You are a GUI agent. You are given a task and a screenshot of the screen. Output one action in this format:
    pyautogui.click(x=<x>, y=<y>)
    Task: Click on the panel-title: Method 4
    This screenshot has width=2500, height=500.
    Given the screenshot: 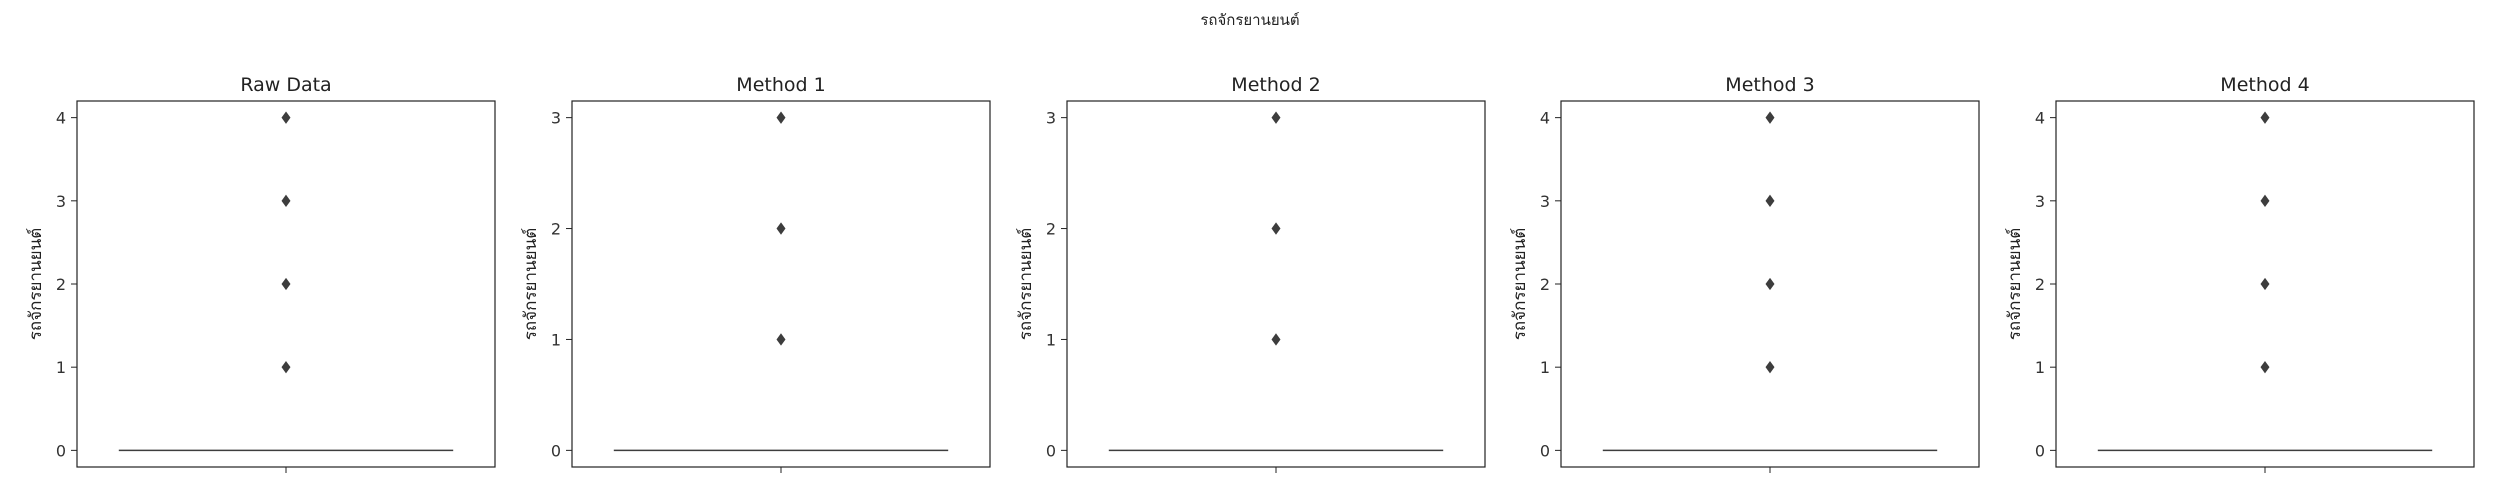 What is the action you would take?
    pyautogui.click(x=2264, y=85)
    